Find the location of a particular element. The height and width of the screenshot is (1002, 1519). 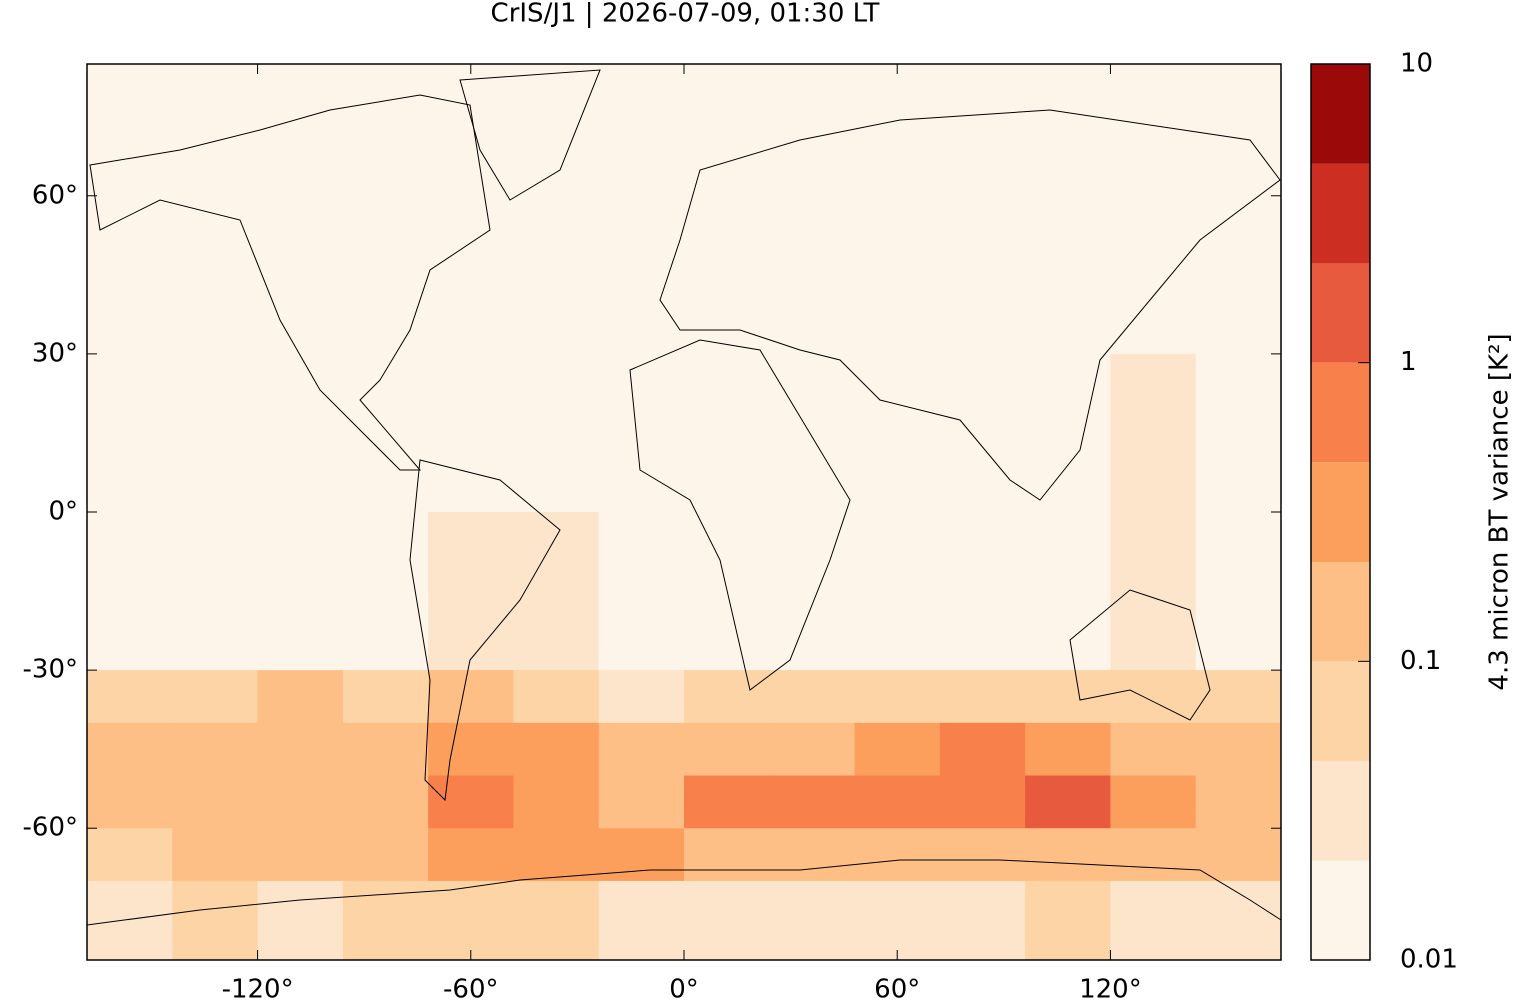

colorbar-tick-label: 1 is located at coordinates (1408, 362).